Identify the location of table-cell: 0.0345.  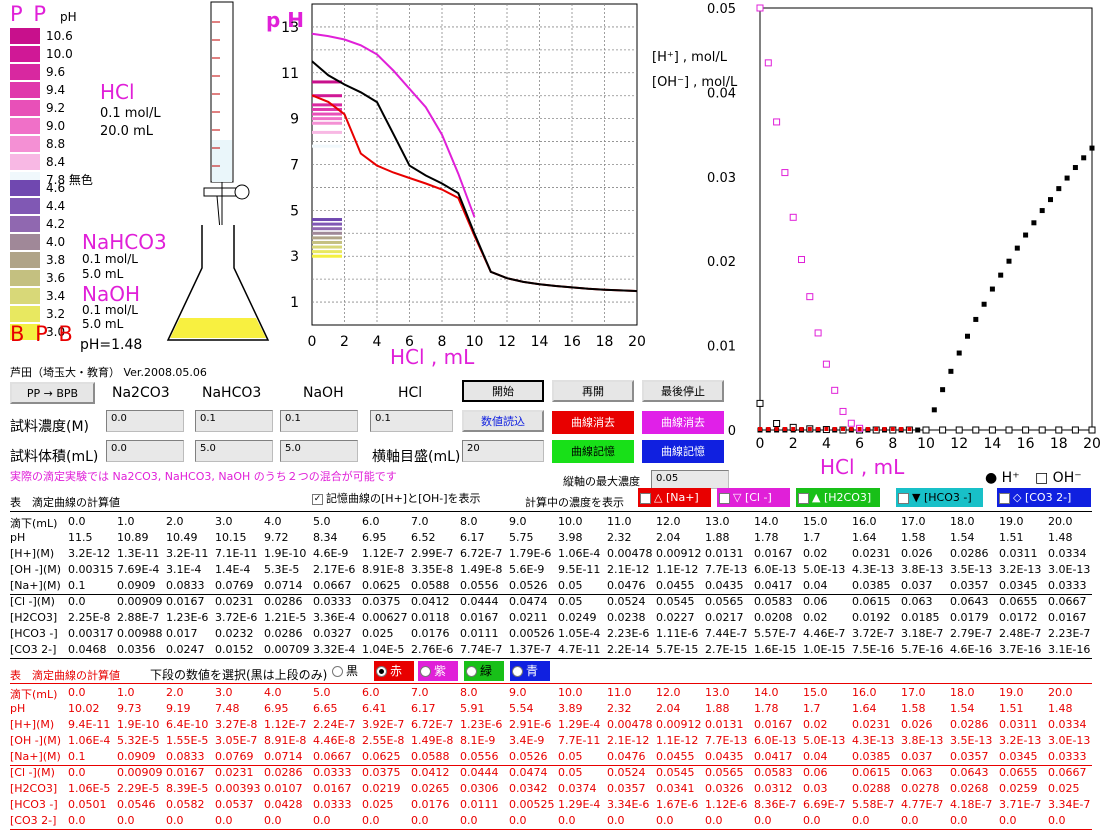
(1018, 756).